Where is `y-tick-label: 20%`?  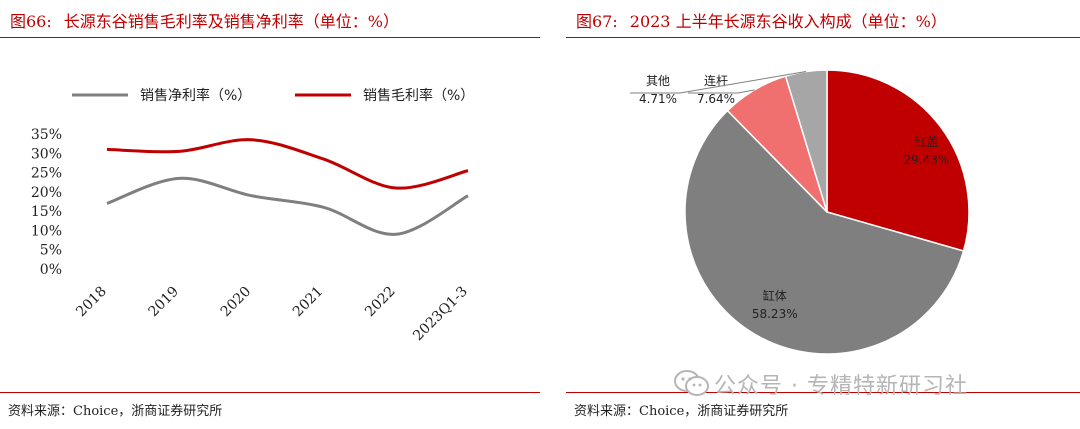 y-tick-label: 20% is located at coordinates (46, 193).